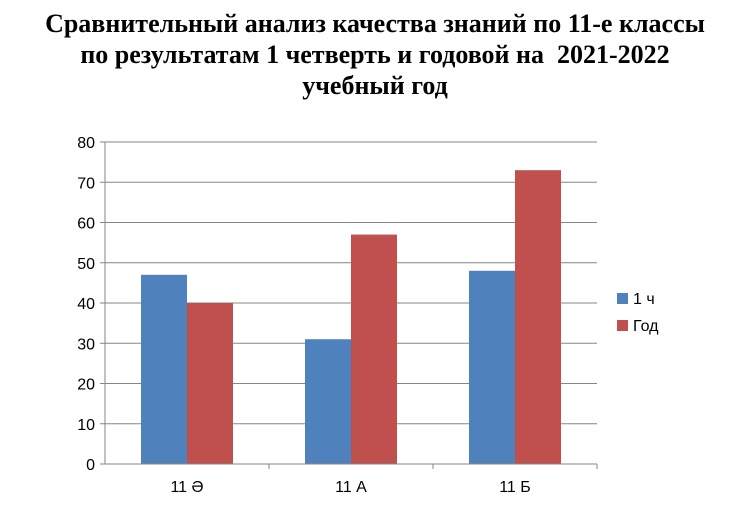 Image resolution: width=750 pixels, height=511 pixels. I want to click on legend-label: Год, so click(646, 326).